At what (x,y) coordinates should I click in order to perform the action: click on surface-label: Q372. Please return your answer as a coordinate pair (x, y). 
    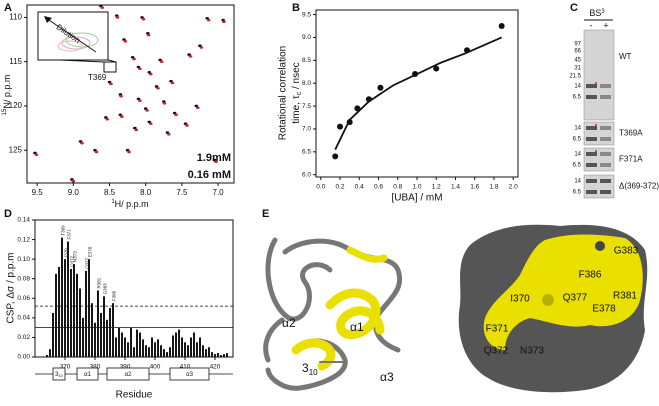
    Looking at the image, I should click on (496, 351).